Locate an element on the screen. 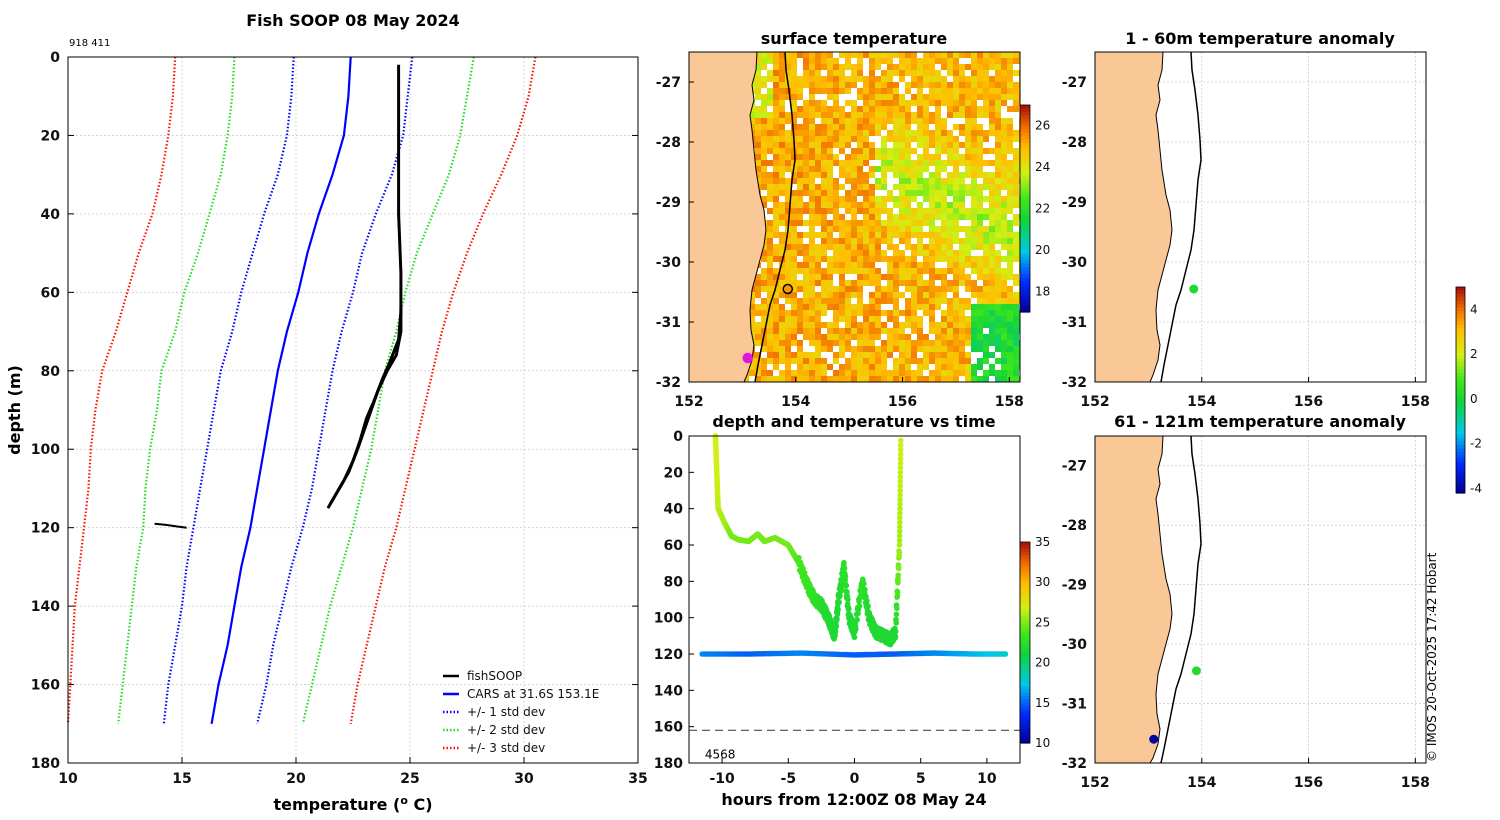  profile-xtick-label: 30 is located at coordinates (524, 779).